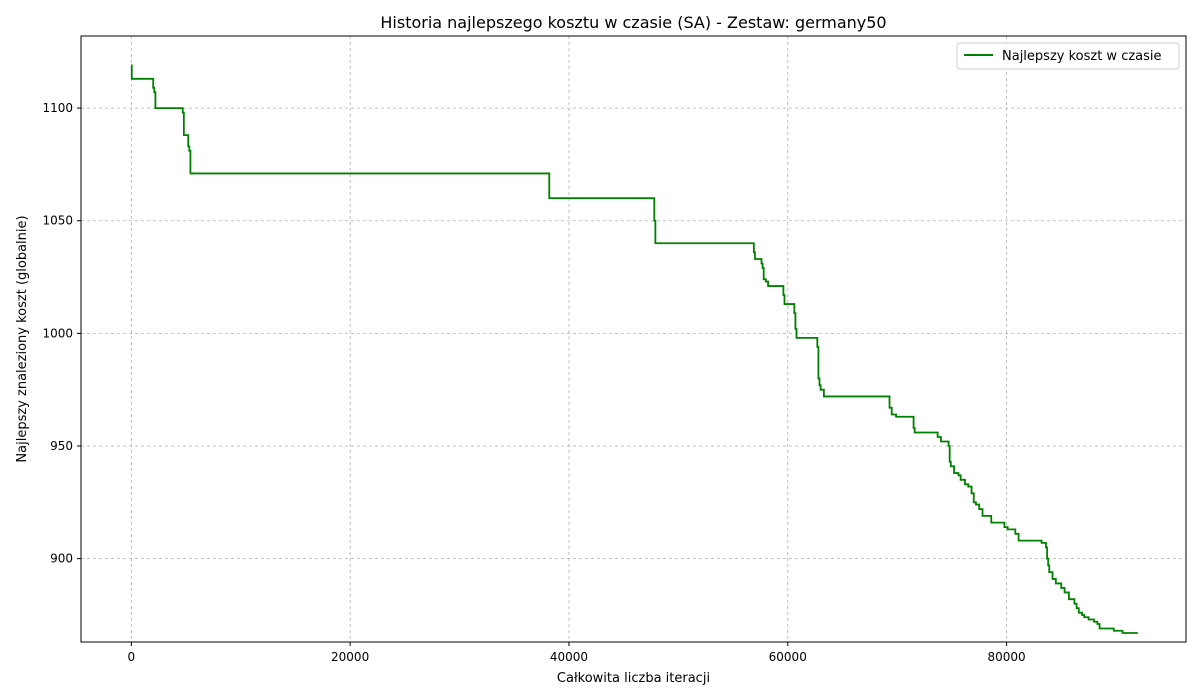 The width and height of the screenshot is (1200, 700). I want to click on x-tick-label: 0, so click(132, 657).